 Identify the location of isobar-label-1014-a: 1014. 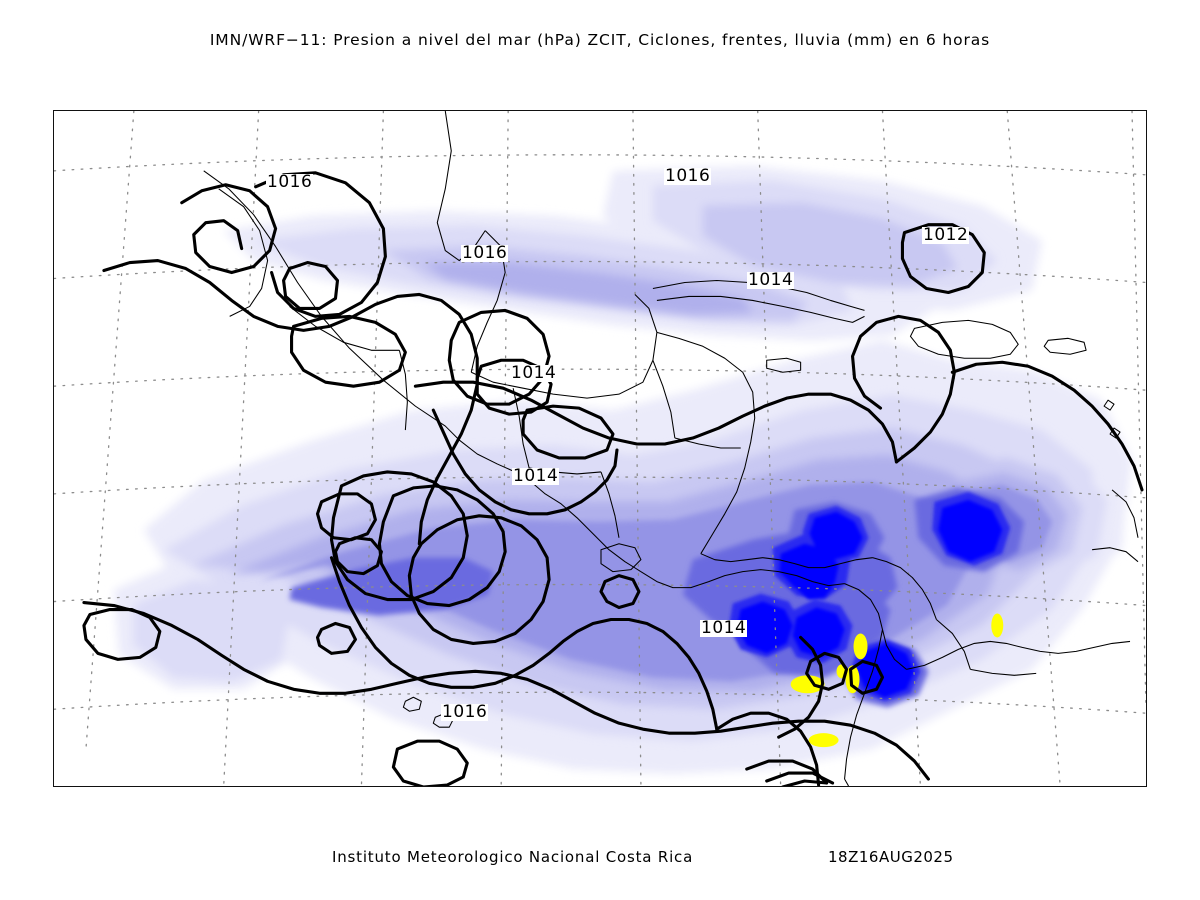
(771, 280).